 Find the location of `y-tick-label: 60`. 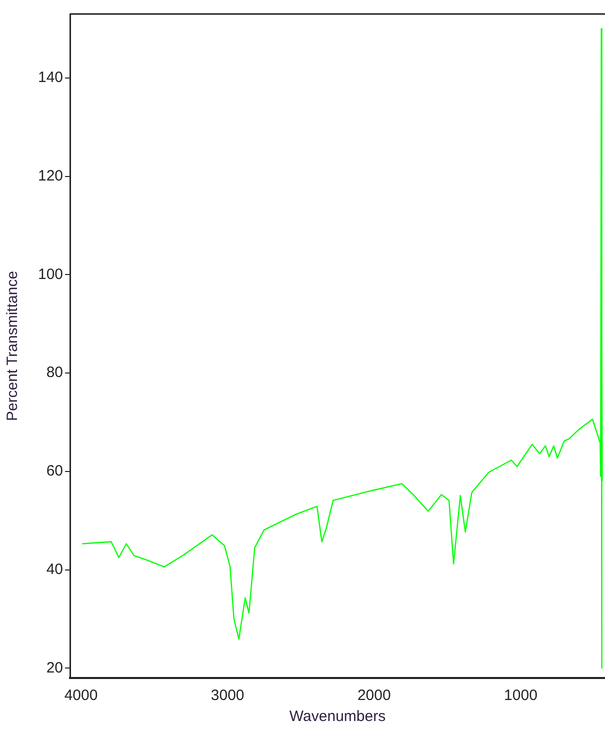

y-tick-label: 60 is located at coordinates (55, 471).